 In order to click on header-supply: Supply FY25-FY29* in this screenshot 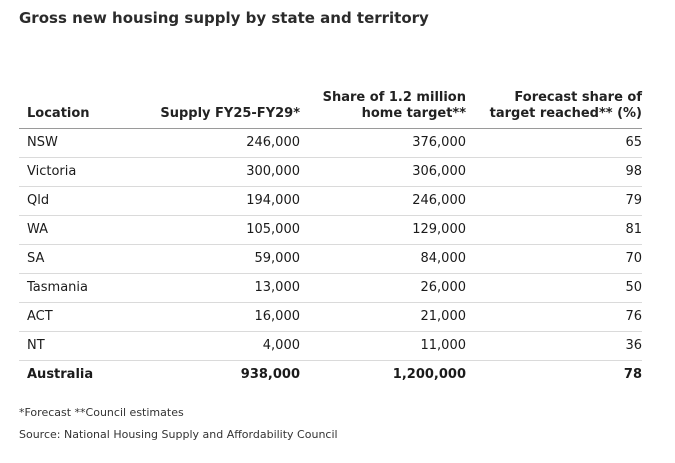, I will do `click(223, 93)`.